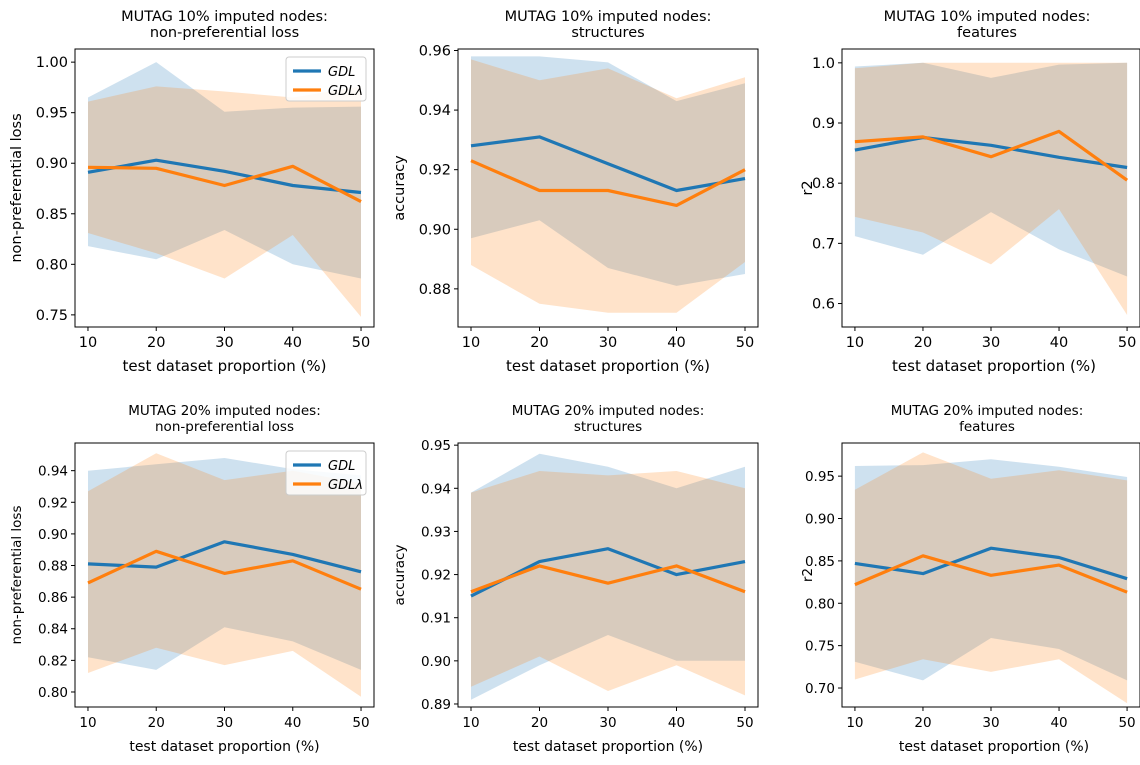 The image size is (1140, 765). Describe the element at coordinates (341, 72) in the screenshot. I see `legend-label: GDL` at that location.